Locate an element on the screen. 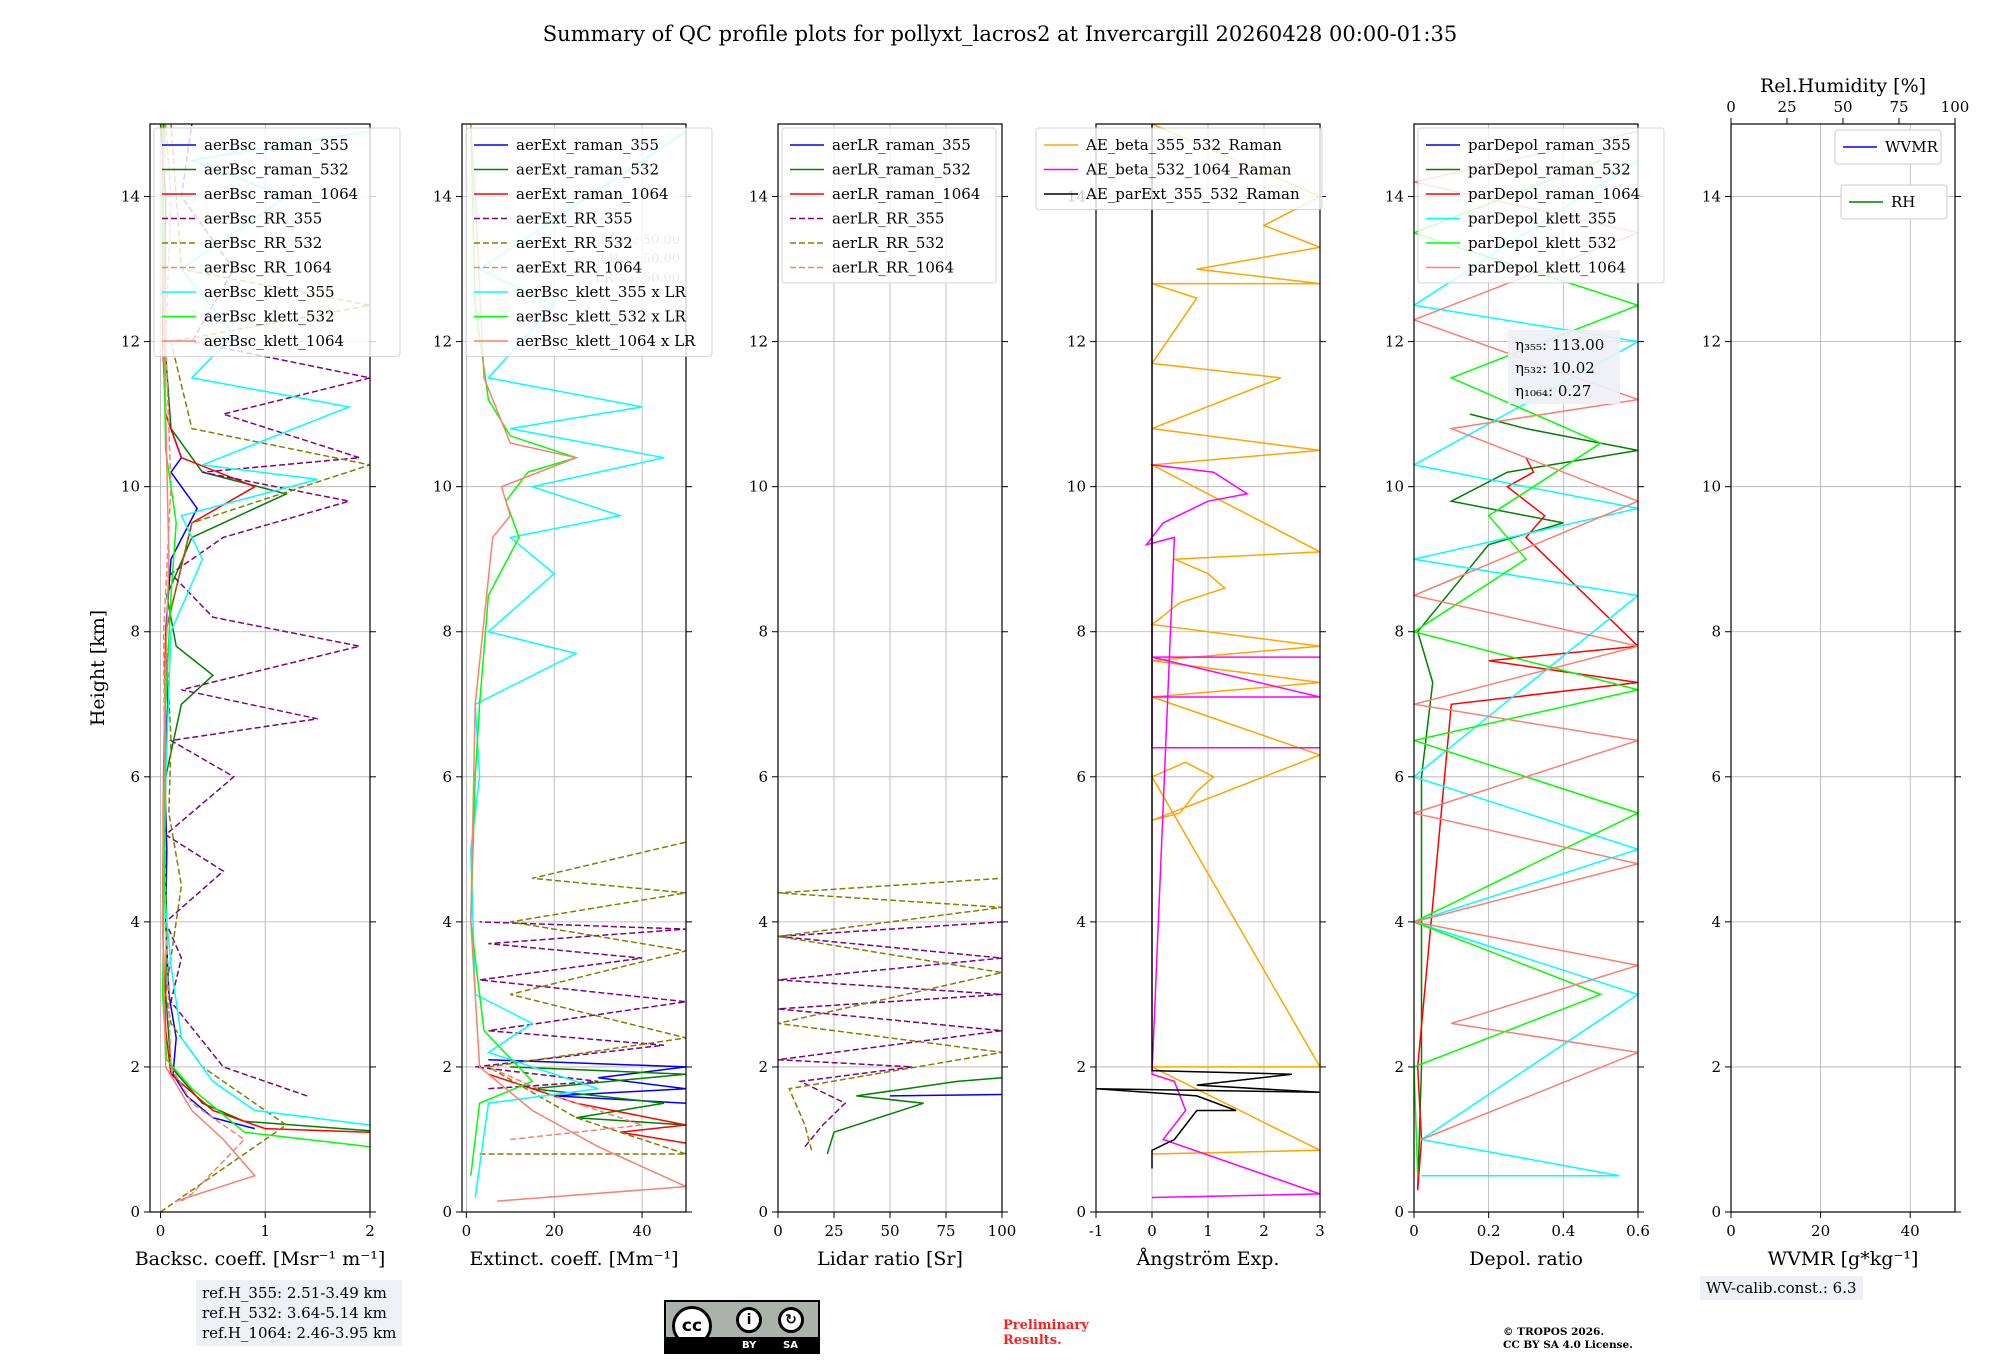  top-x-tick-label: 25 is located at coordinates (1786, 107).